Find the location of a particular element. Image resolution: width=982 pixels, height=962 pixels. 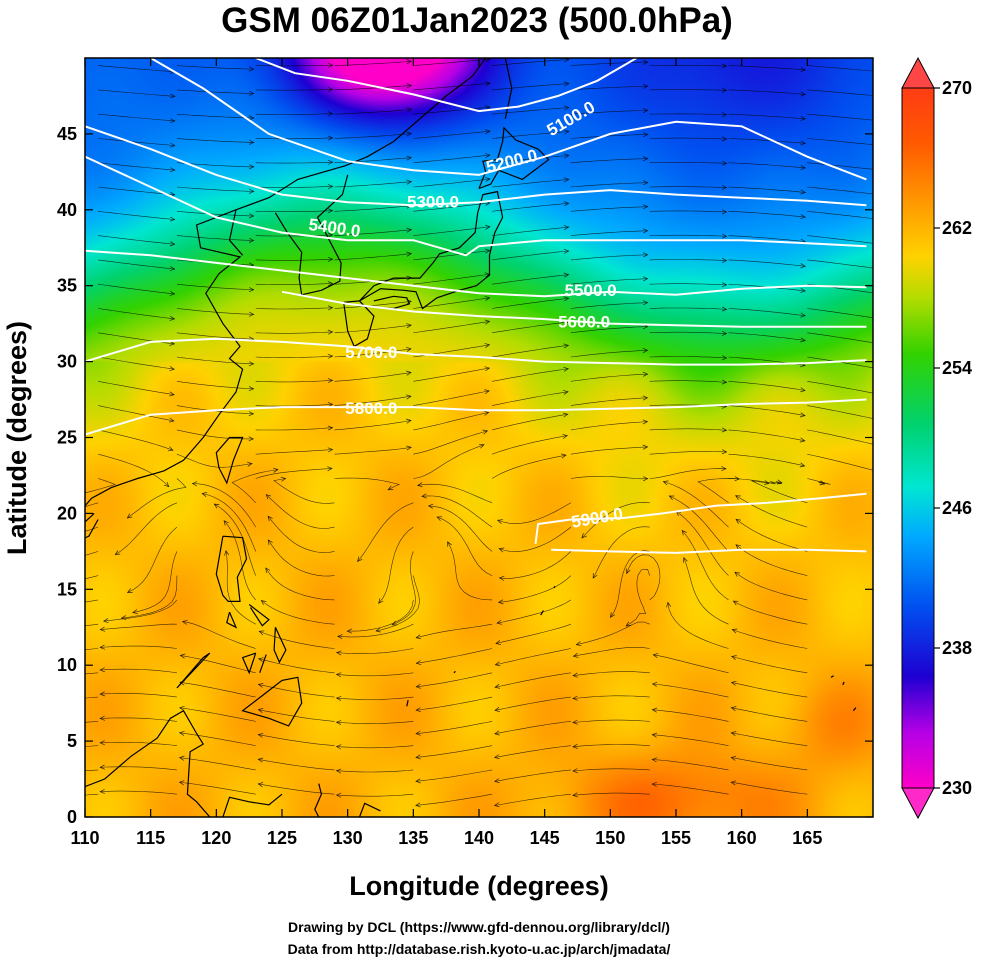

y-tick-label: 5 is located at coordinates (72, 741).